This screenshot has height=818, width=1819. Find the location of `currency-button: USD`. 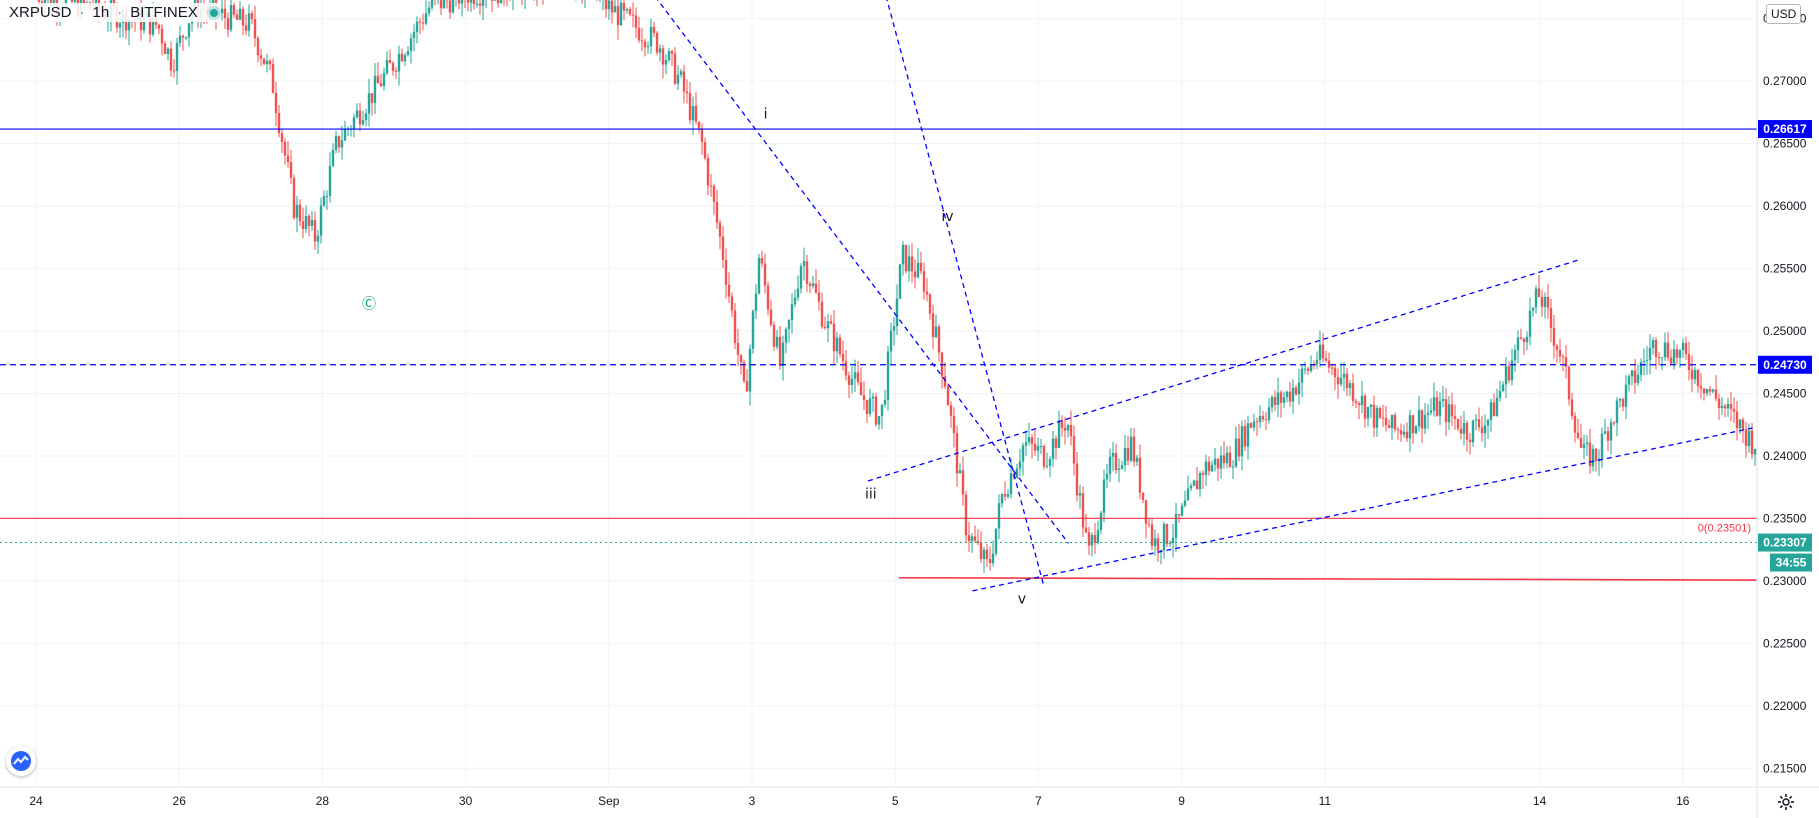

currency-button: USD is located at coordinates (1784, 14).